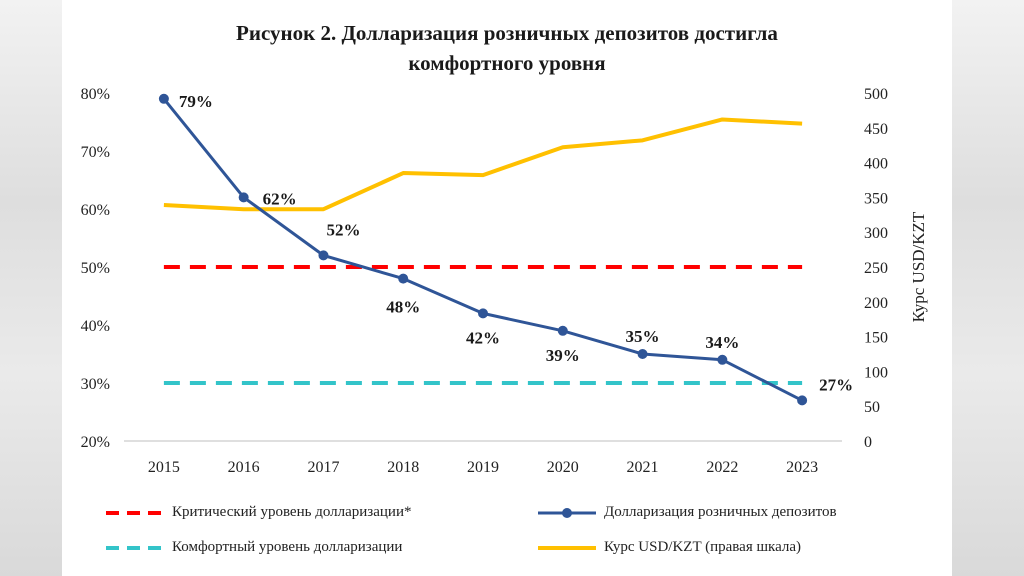 The width and height of the screenshot is (1024, 576). What do you see at coordinates (567, 547) in the screenshot?
I see `legend-line-yellow-icon` at bounding box center [567, 547].